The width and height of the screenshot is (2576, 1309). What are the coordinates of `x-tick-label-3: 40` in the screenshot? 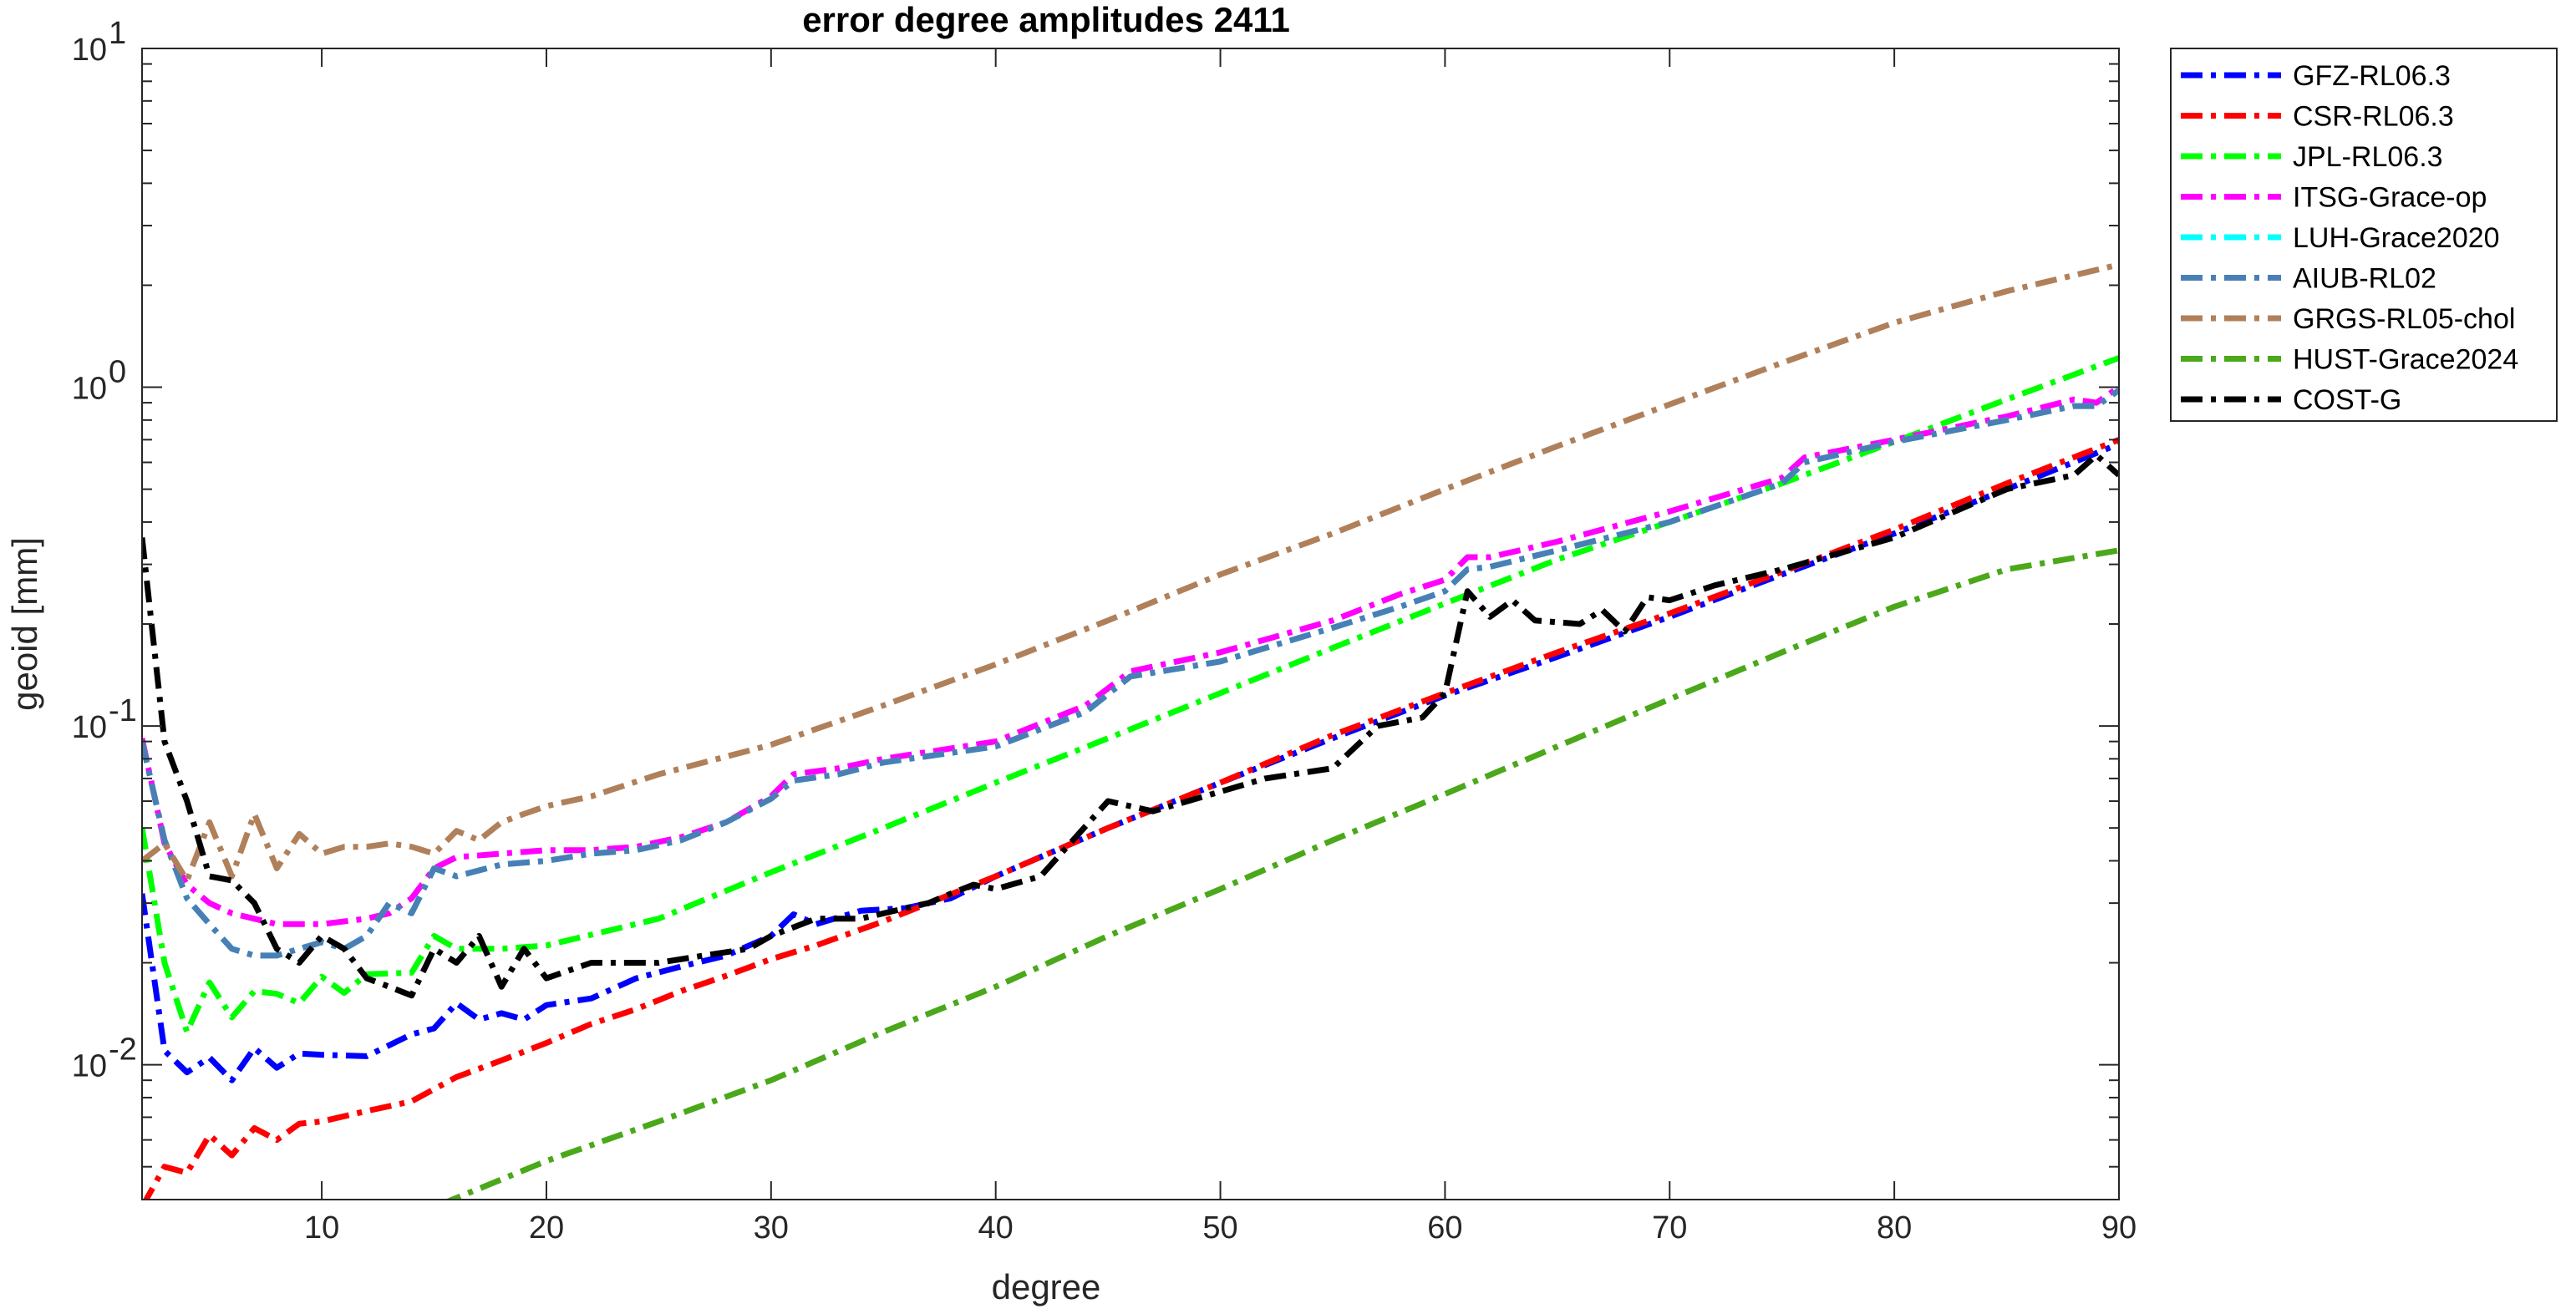 It's located at (996, 1228).